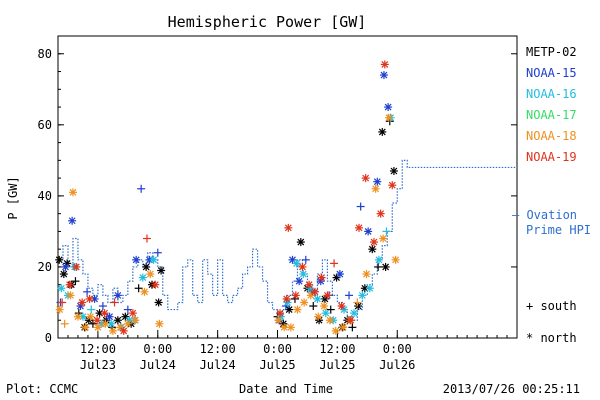 Image resolution: width=600 pixels, height=400 pixels. I want to click on data-point-noaa-16-south, so click(91, 309).